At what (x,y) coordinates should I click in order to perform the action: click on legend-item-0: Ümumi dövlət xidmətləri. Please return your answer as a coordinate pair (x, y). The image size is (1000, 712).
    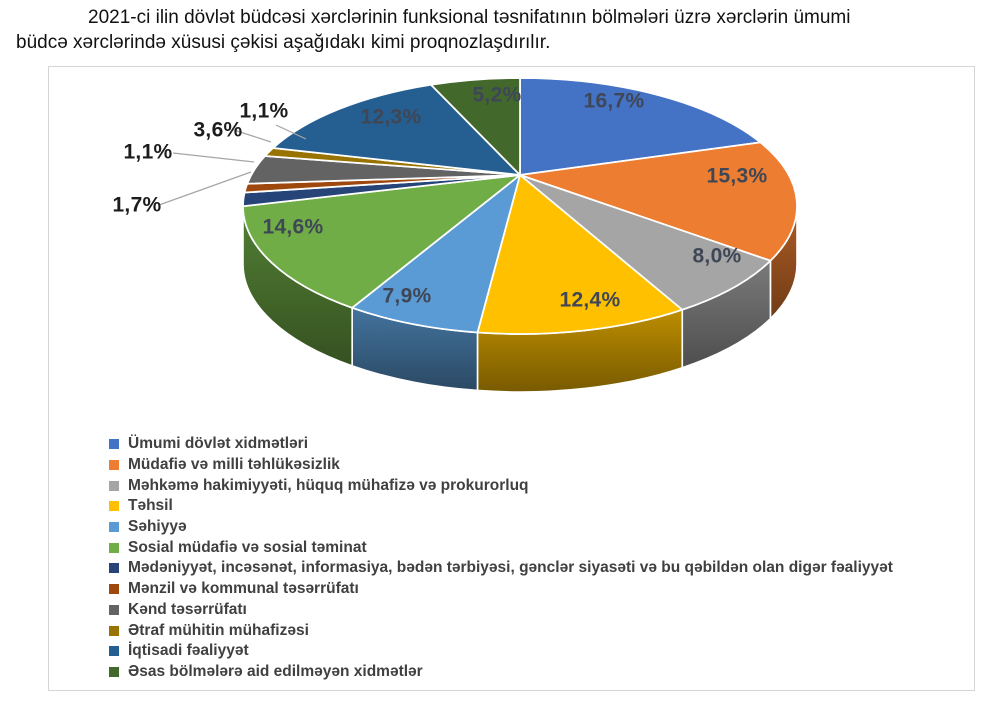
    Looking at the image, I should click on (539, 444).